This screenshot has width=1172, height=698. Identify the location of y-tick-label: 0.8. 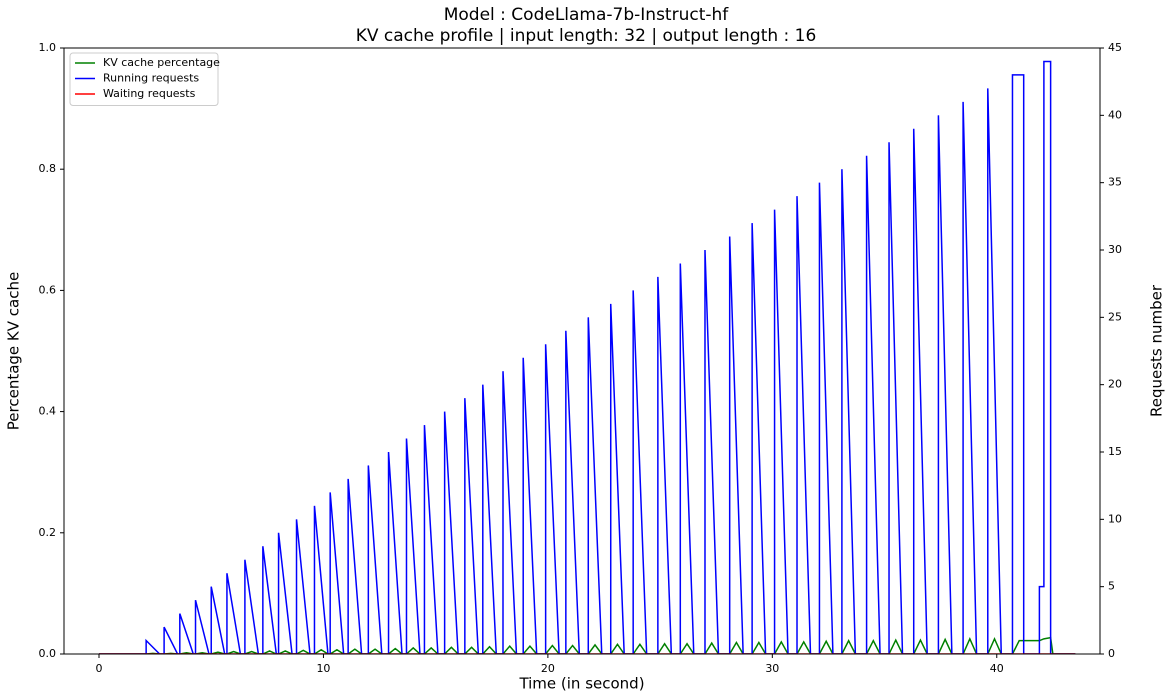
(48, 168).